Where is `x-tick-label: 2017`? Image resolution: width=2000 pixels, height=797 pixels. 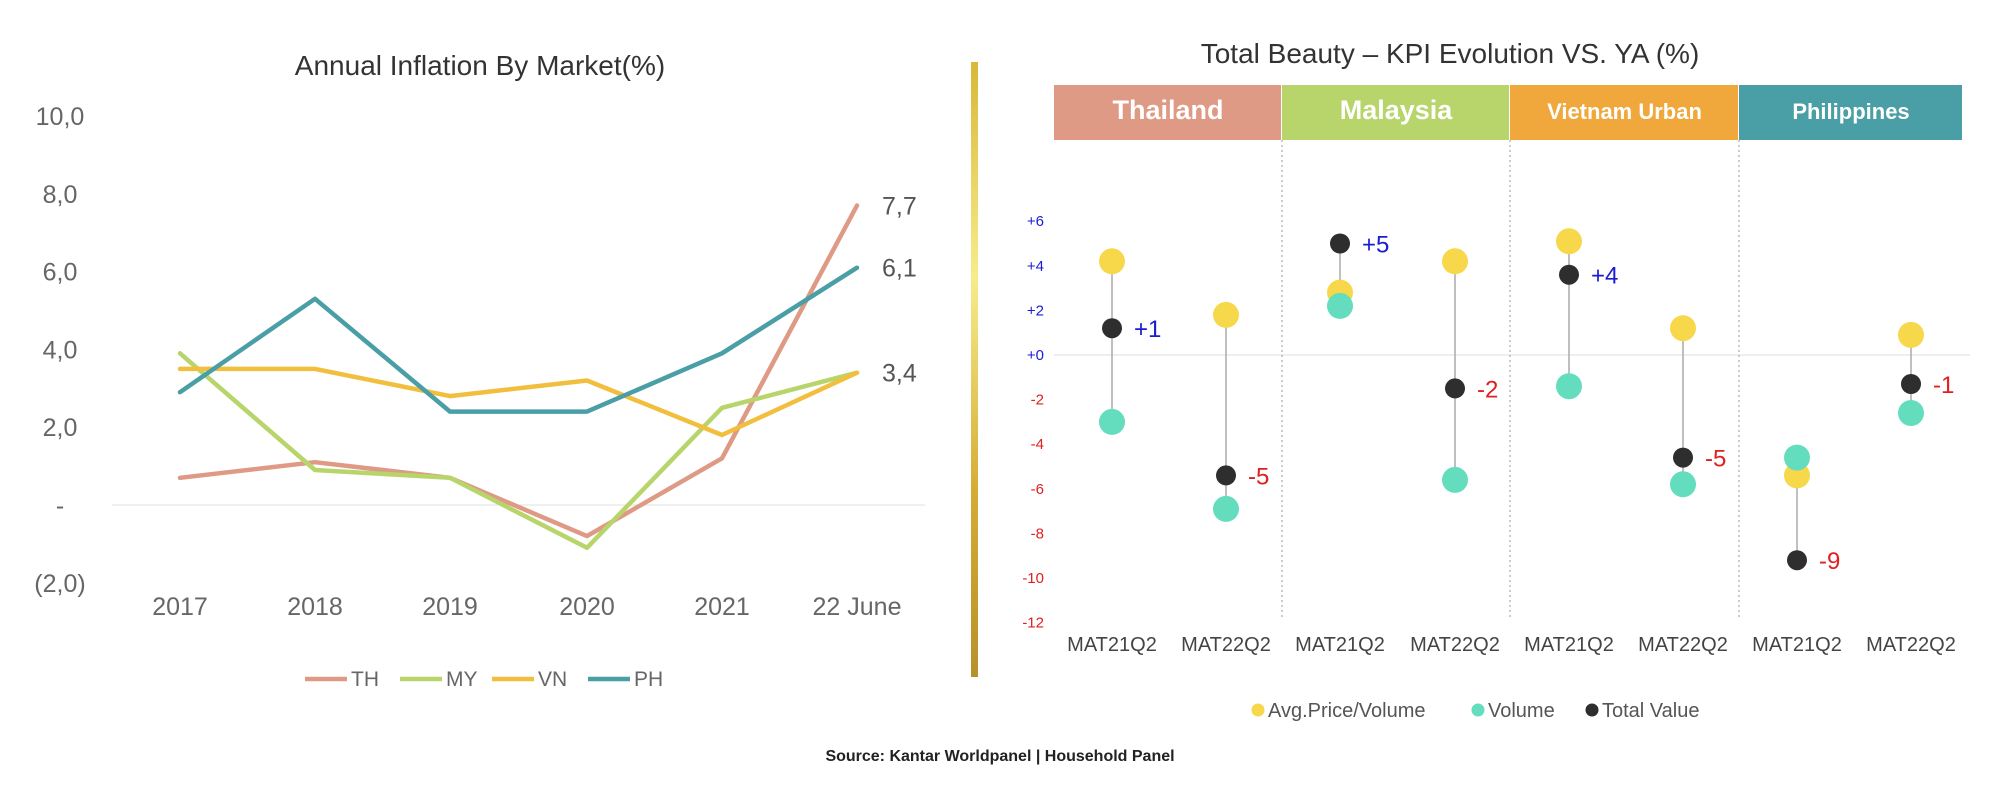 x-tick-label: 2017 is located at coordinates (180, 607).